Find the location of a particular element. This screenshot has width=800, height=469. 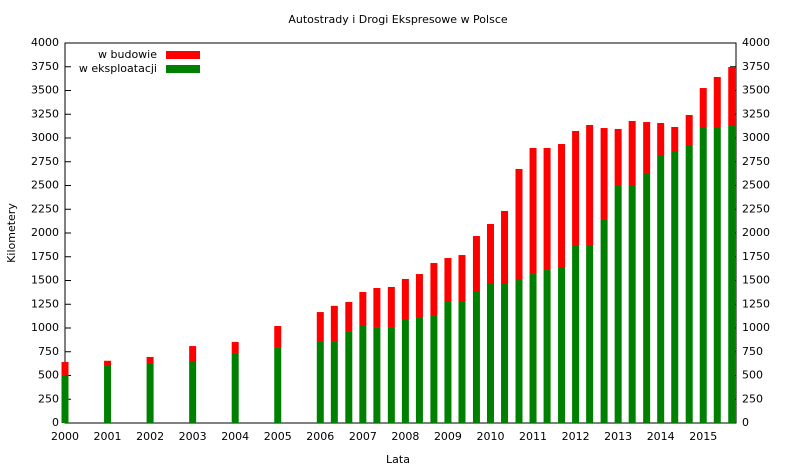

y2-tick-label: 3750 is located at coordinates (756, 66).